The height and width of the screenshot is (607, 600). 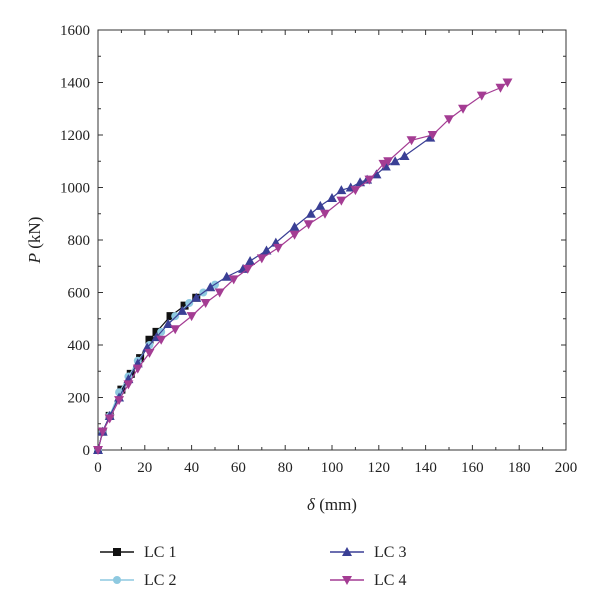 I want to click on legend-item: LC 2, so click(x=138, y=580).